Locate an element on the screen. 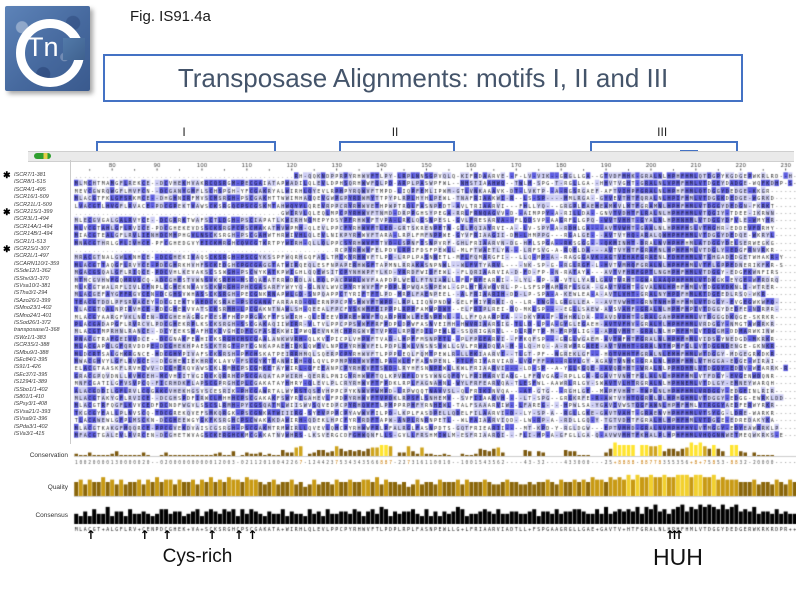 Image resolution: width=800 pixels, height=600 pixels. sequence-name: ISSod26/1-372 is located at coordinates (32, 323).